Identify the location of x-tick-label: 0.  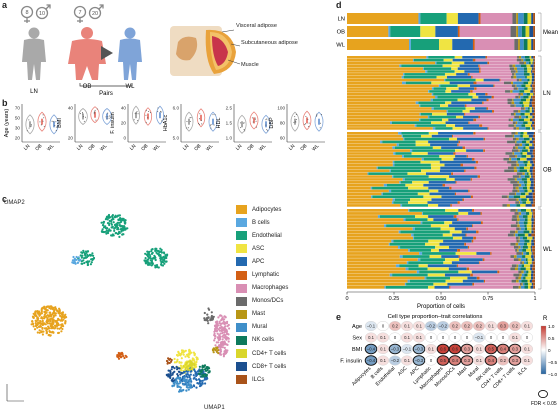
(346, 299).